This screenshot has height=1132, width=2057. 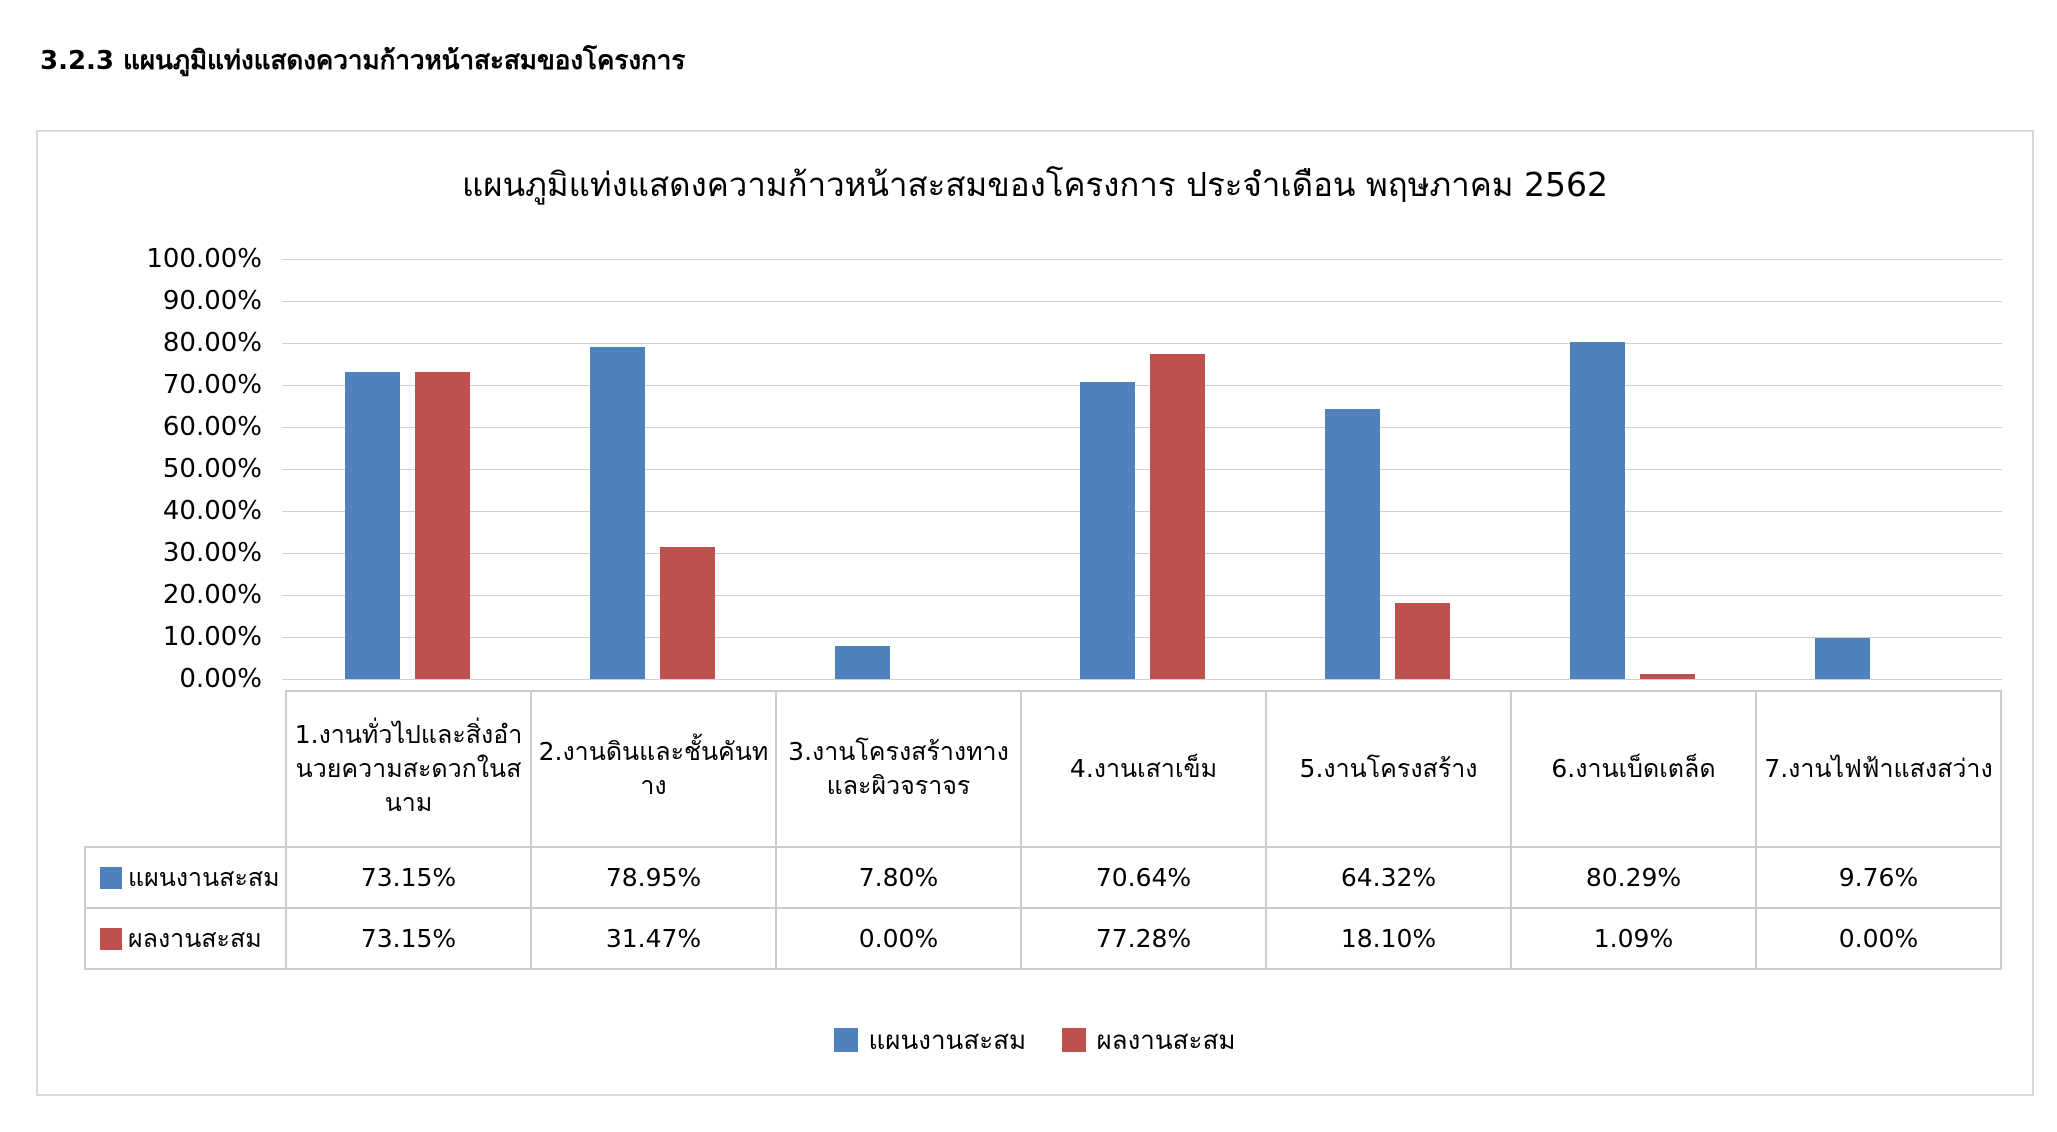 I want to click on legend-item-actual: ผลงานสะสม, so click(x=1149, y=1040).